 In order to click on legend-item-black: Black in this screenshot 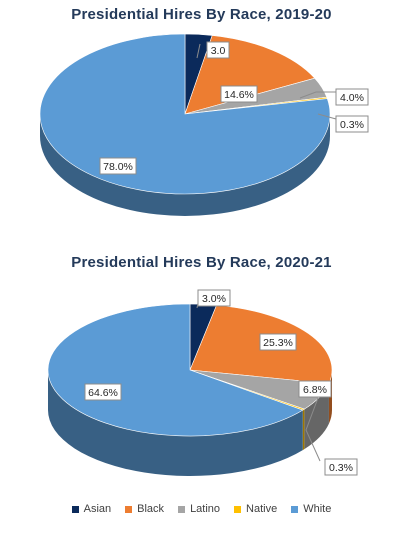, I will do `click(144, 509)`.